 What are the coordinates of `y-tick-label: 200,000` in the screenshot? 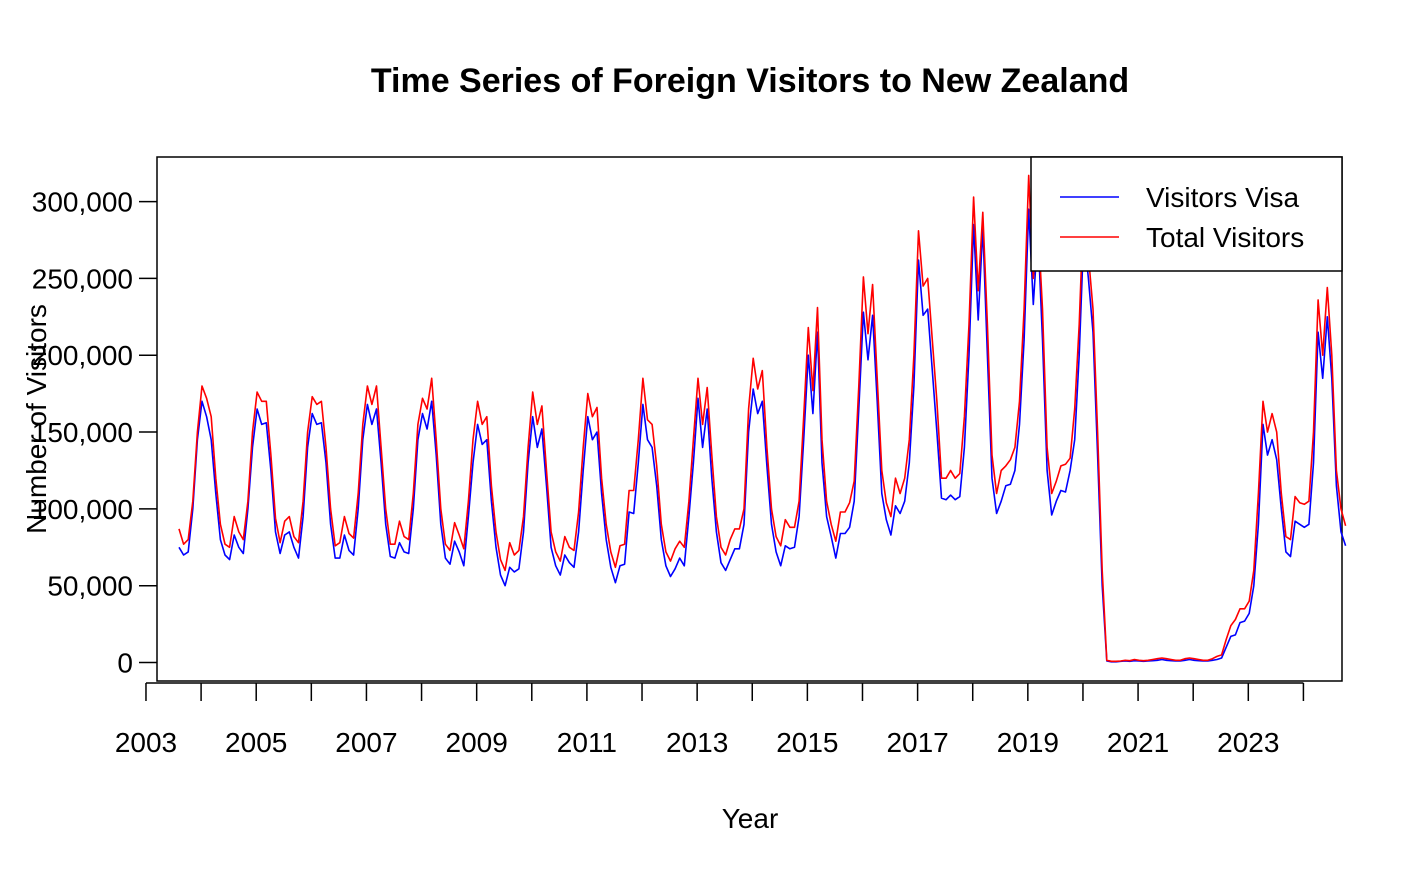 It's located at (82, 355).